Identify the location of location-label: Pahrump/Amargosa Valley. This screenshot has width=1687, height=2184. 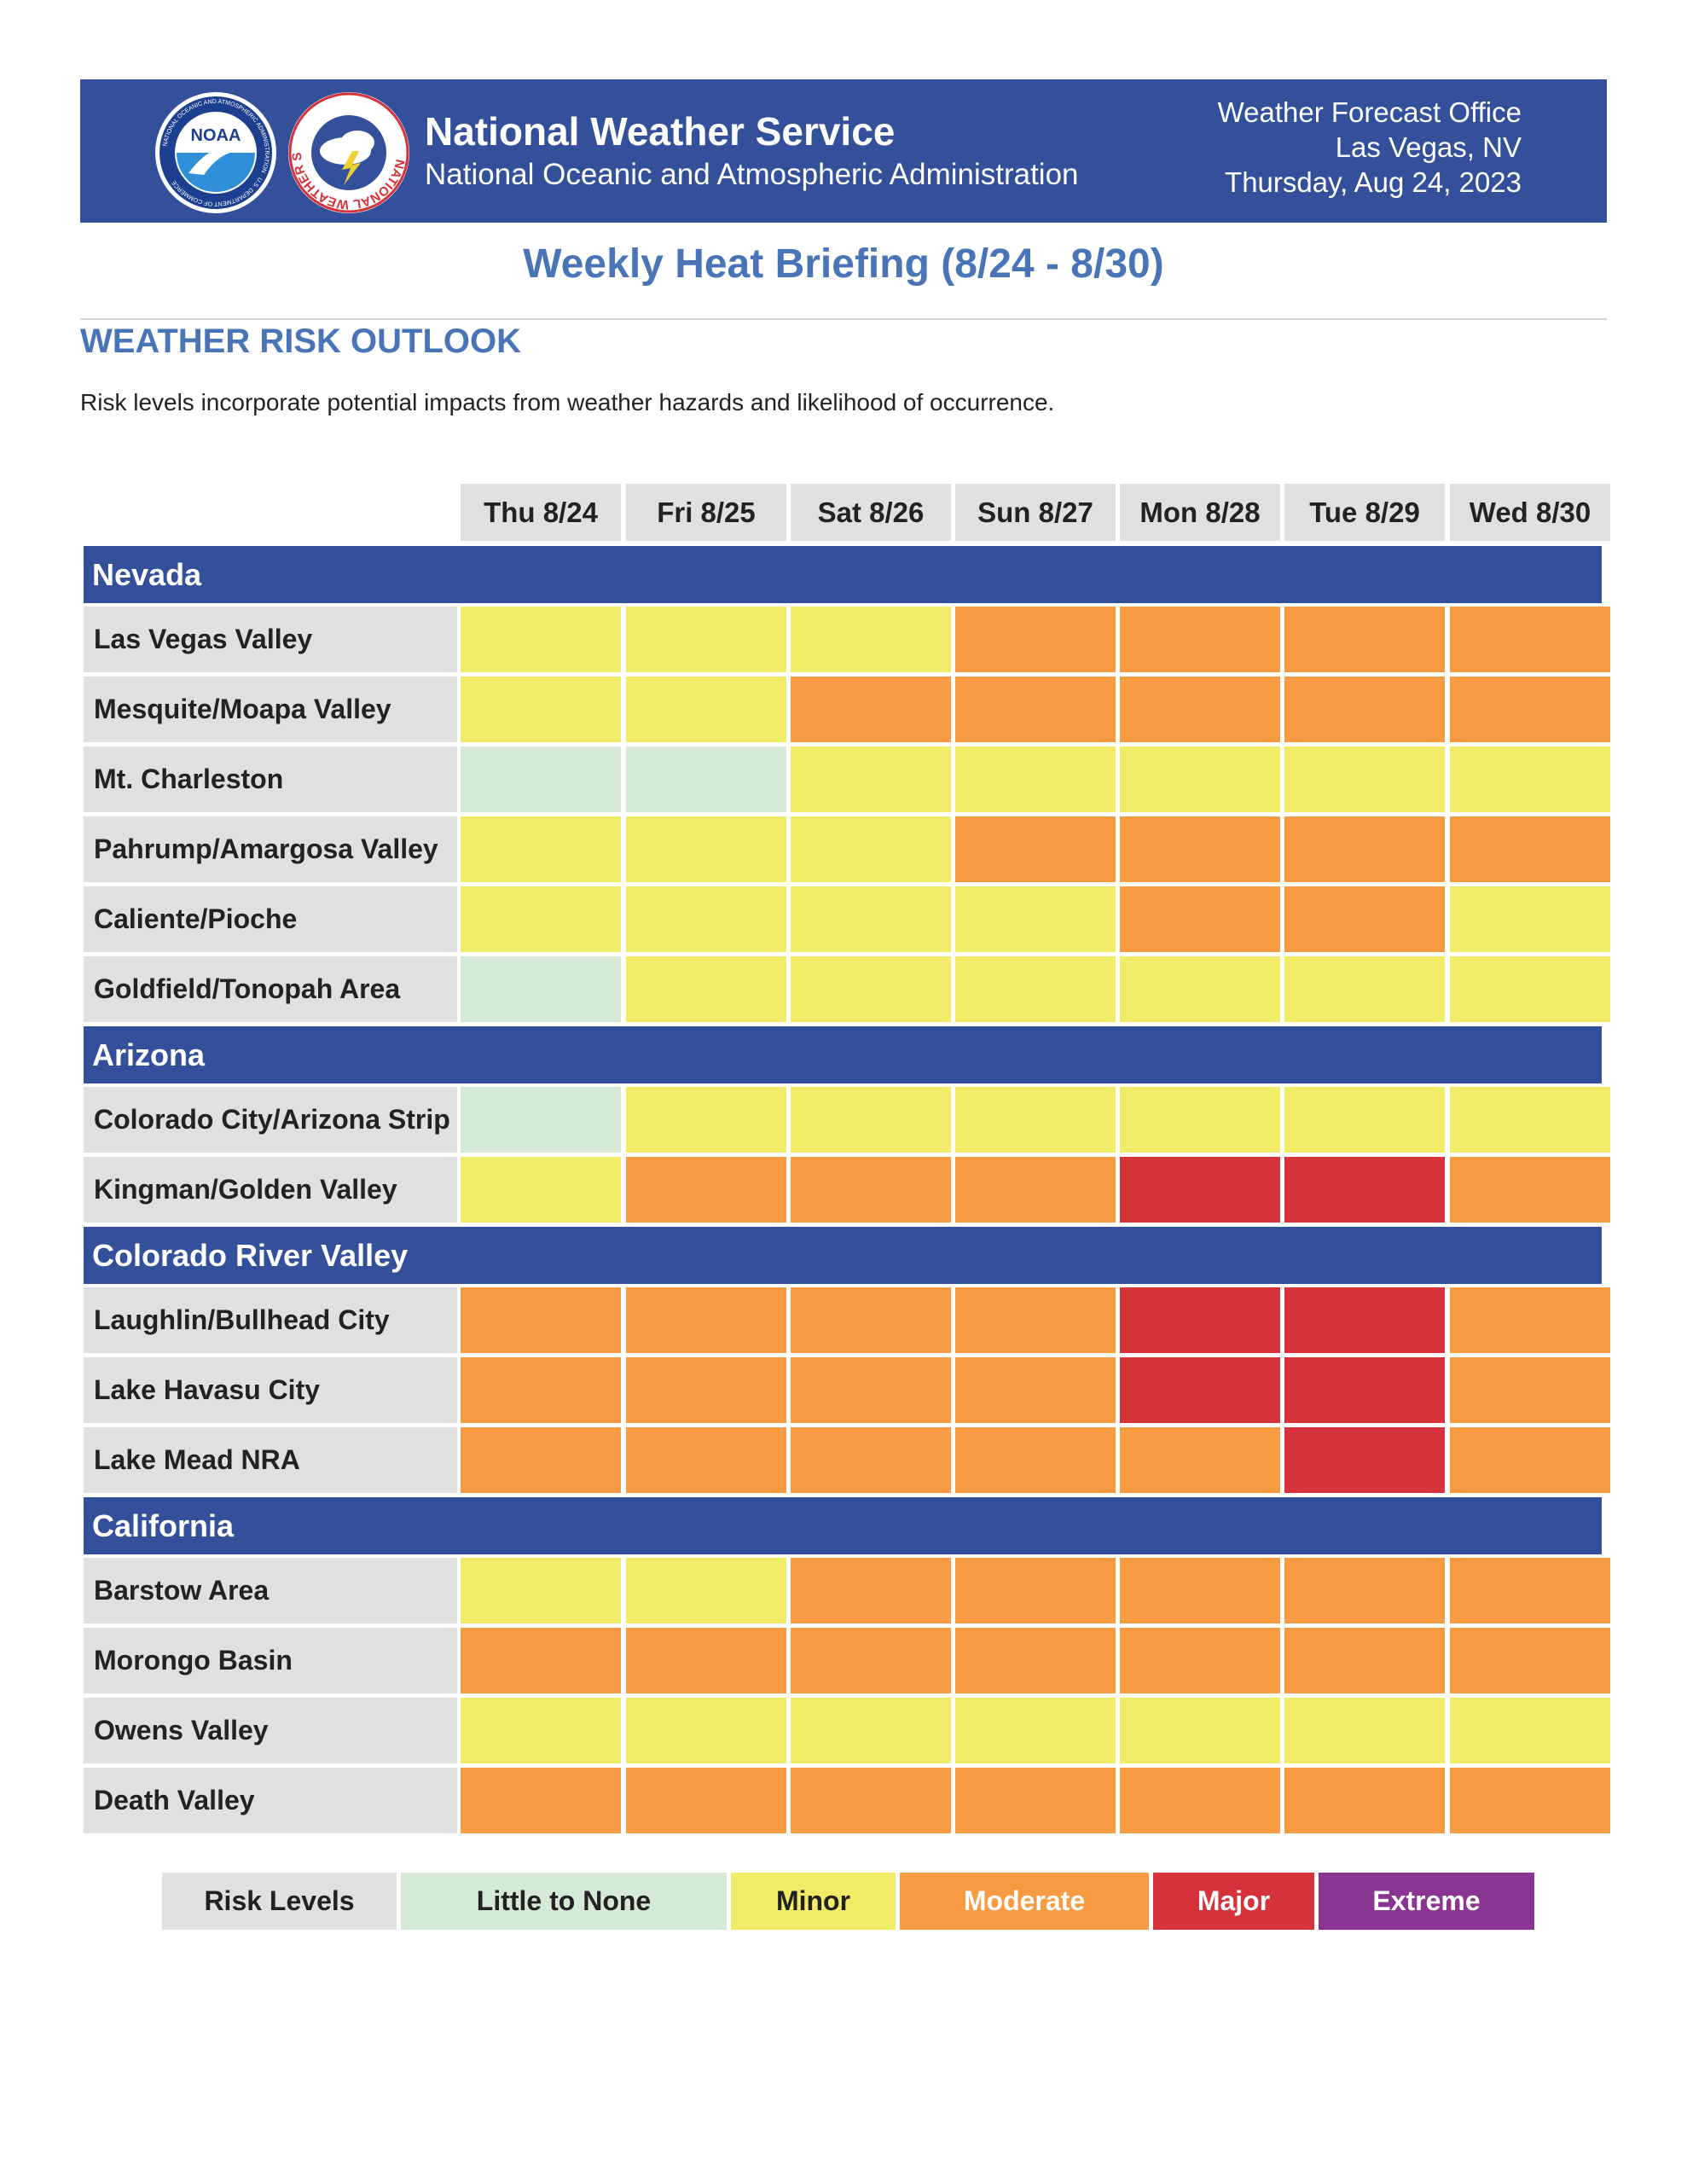
(270, 849).